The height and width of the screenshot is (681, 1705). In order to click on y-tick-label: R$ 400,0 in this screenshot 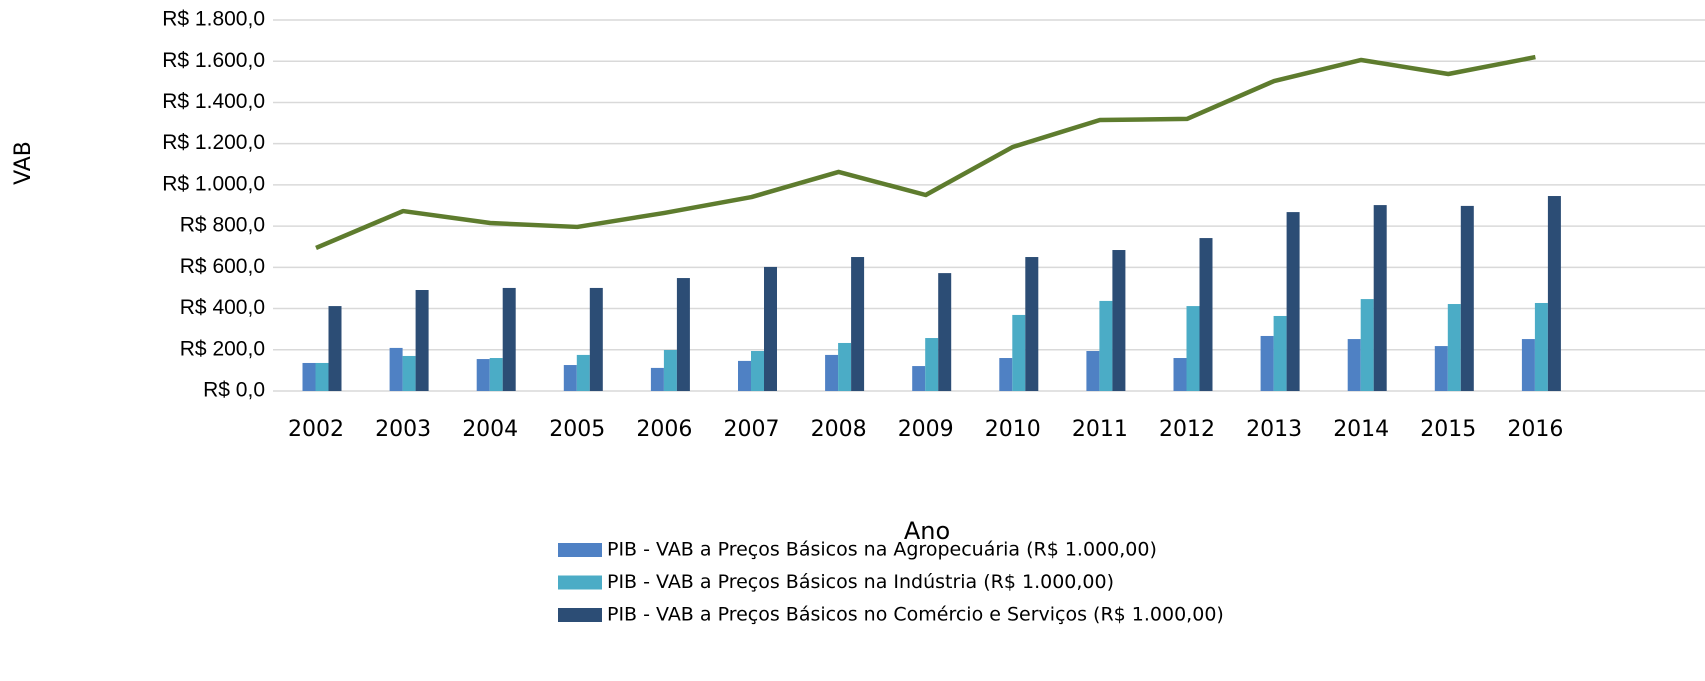, I will do `click(222, 307)`.